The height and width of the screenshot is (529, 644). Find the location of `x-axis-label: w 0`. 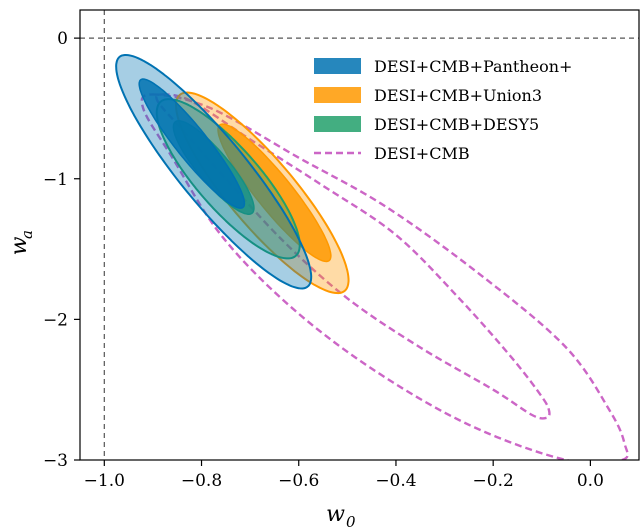

x-axis-label: w 0 is located at coordinates (341, 515).